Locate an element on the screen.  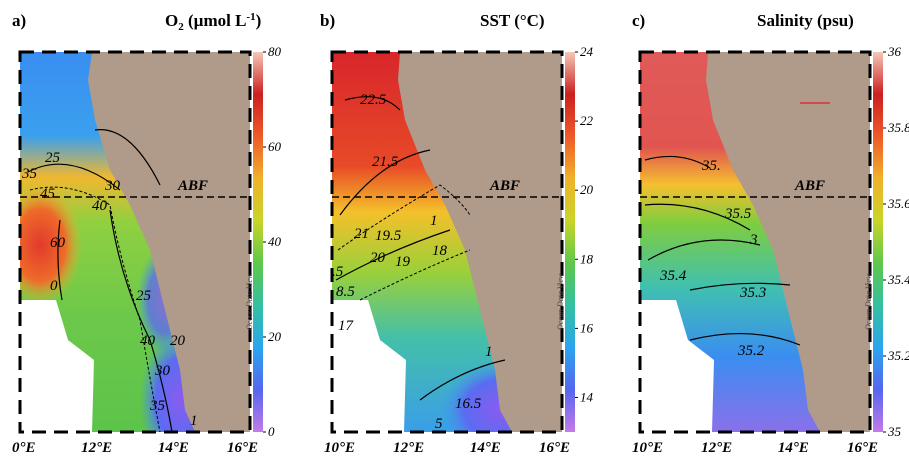
colorbar-tick-label: 35.8 is located at coordinates (898, 127).